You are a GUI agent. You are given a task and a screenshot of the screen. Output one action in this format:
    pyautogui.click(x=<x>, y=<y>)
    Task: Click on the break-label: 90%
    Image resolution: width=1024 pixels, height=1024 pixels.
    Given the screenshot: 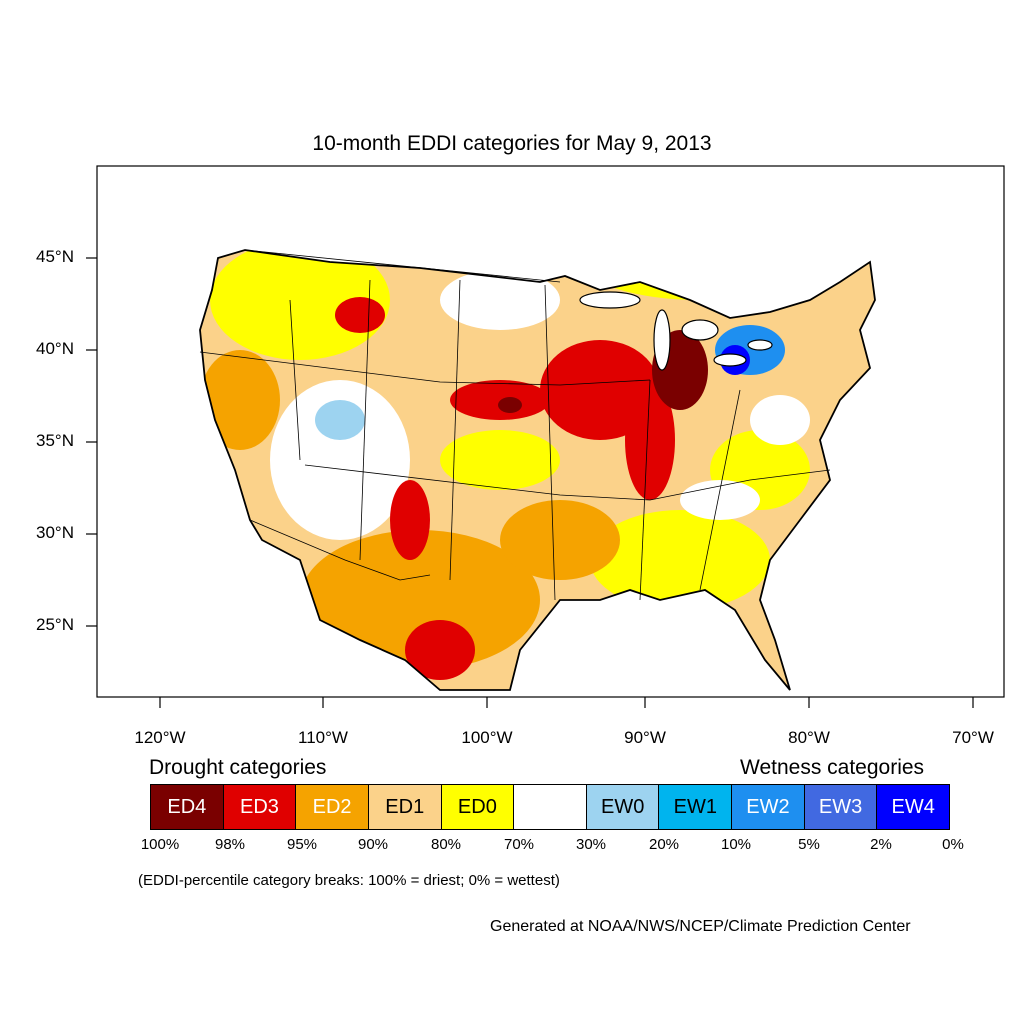 What is the action you would take?
    pyautogui.click(x=373, y=844)
    